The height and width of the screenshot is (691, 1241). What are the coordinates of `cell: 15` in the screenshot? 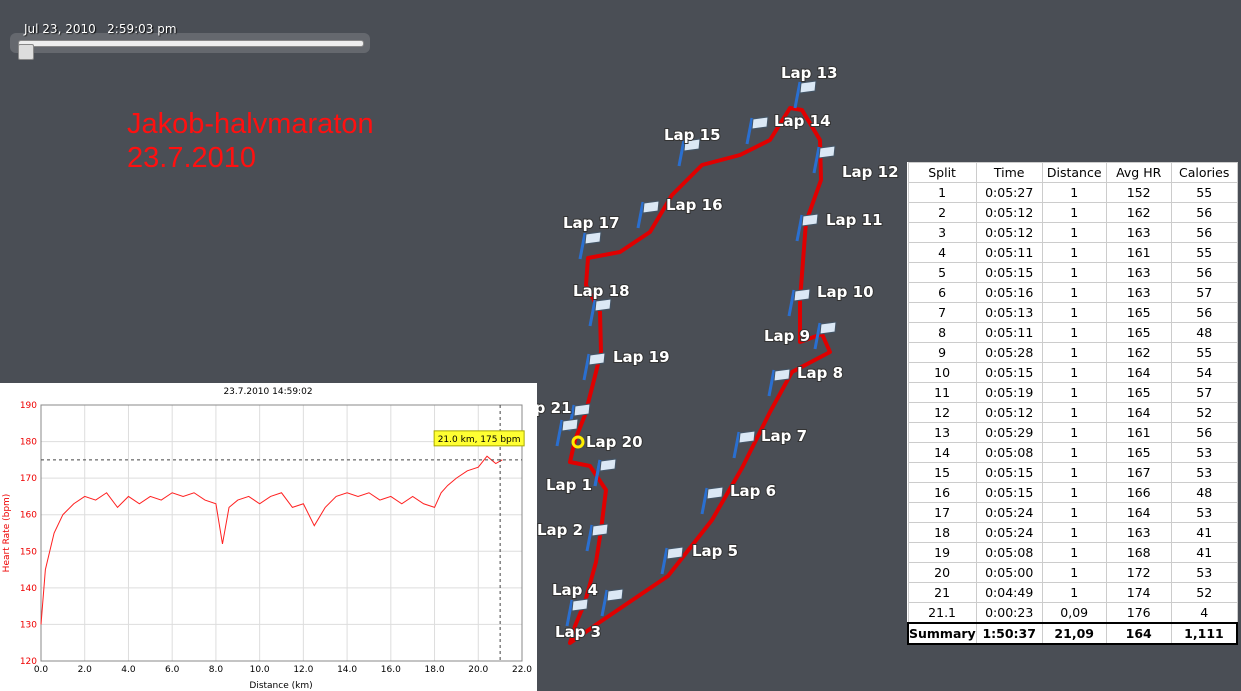 It's located at (942, 472).